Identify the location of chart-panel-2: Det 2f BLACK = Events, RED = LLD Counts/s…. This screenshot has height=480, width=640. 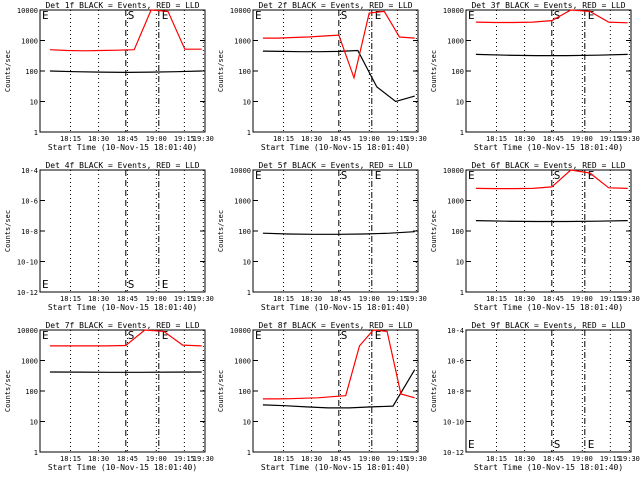
(322, 76).